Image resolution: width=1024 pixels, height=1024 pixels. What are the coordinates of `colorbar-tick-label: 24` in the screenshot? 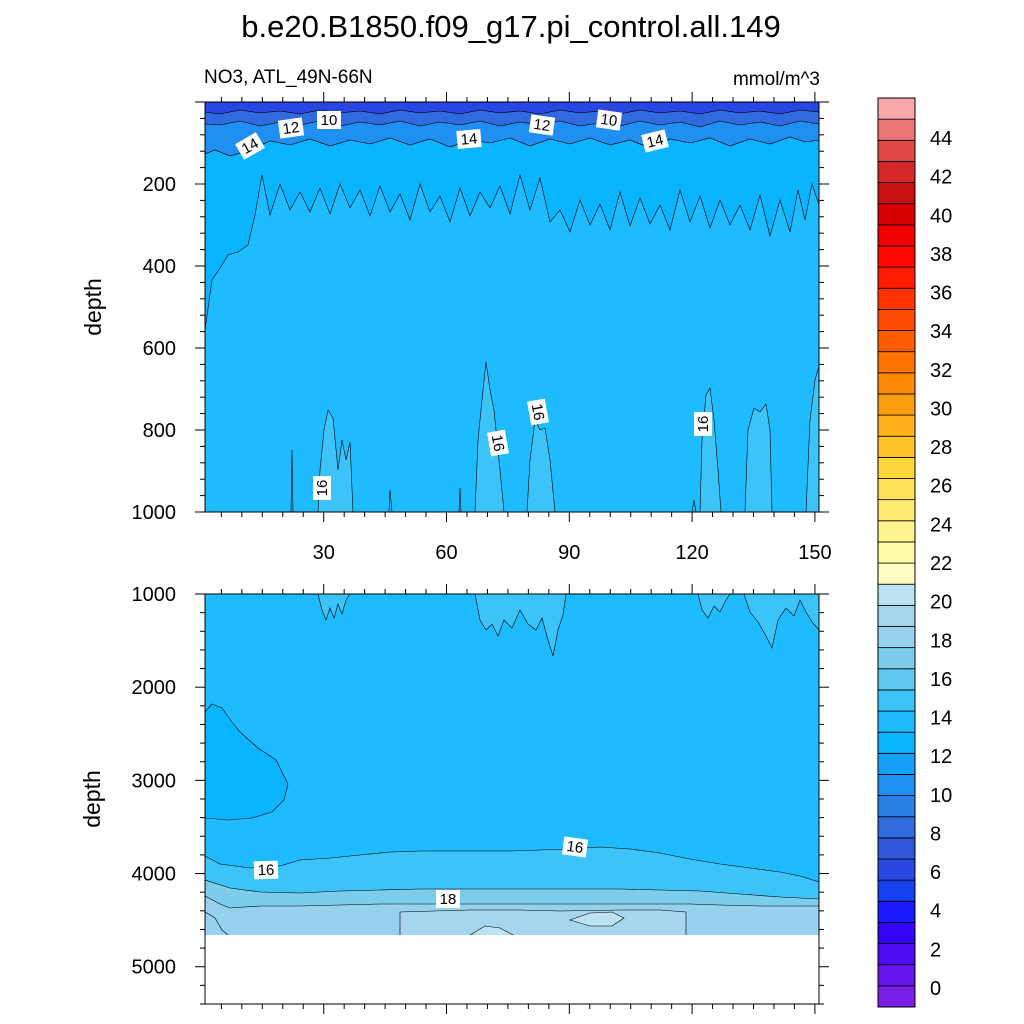 It's located at (941, 525).